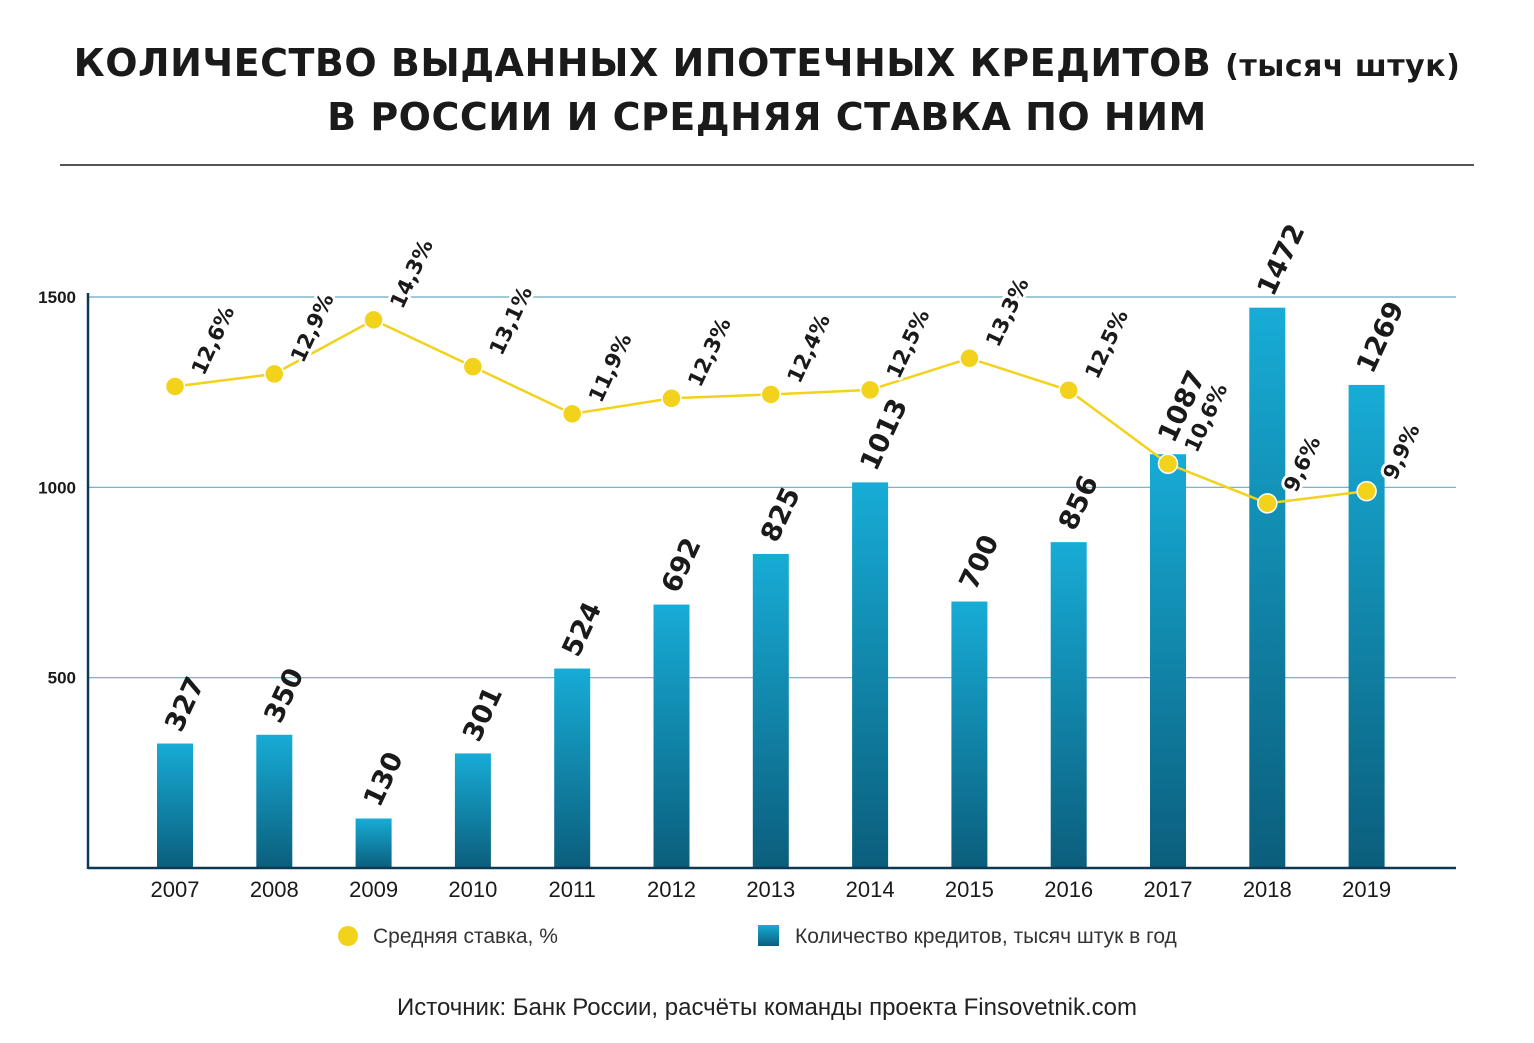 The width and height of the screenshot is (1534, 1043). I want to click on x-tick-label-2017: 2017, so click(1168, 889).